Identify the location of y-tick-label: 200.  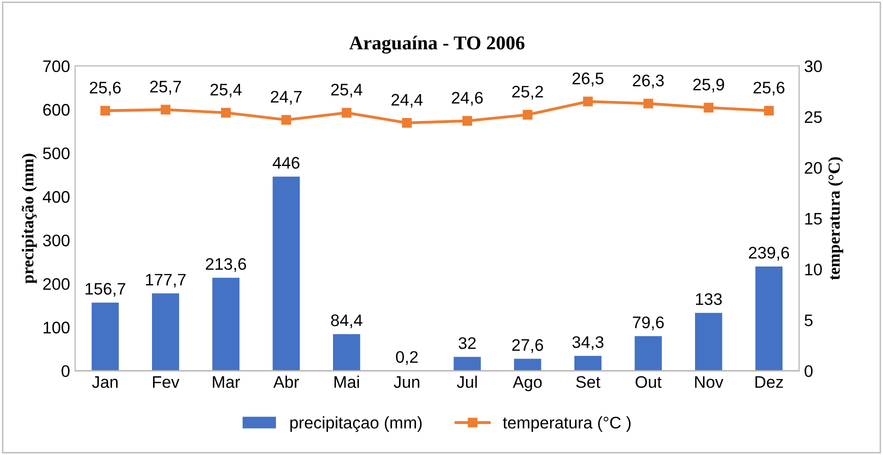
(56, 284).